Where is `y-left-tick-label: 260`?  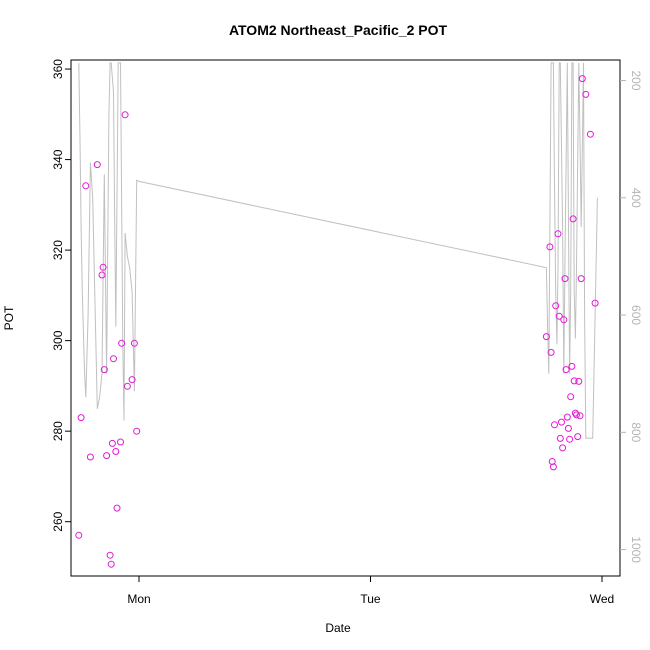 y-left-tick-label: 260 is located at coordinates (58, 521).